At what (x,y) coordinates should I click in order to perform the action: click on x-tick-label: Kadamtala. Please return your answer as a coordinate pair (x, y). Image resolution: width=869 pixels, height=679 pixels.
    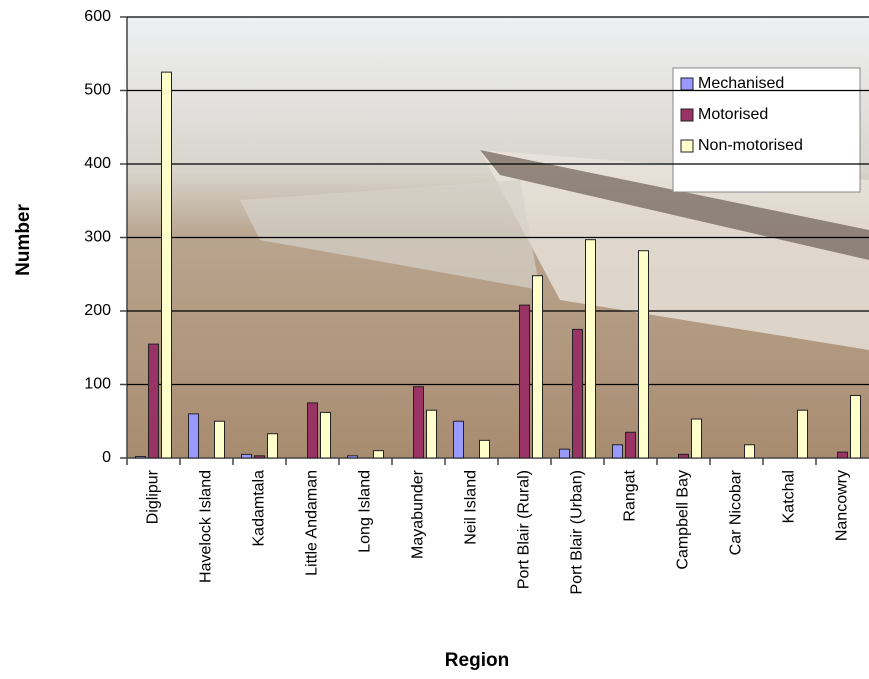
    Looking at the image, I should click on (259, 508).